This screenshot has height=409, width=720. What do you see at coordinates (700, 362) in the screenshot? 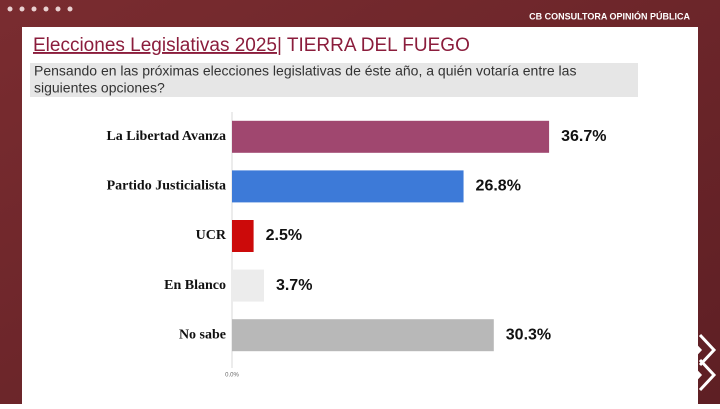
I see `chevrons` at bounding box center [700, 362].